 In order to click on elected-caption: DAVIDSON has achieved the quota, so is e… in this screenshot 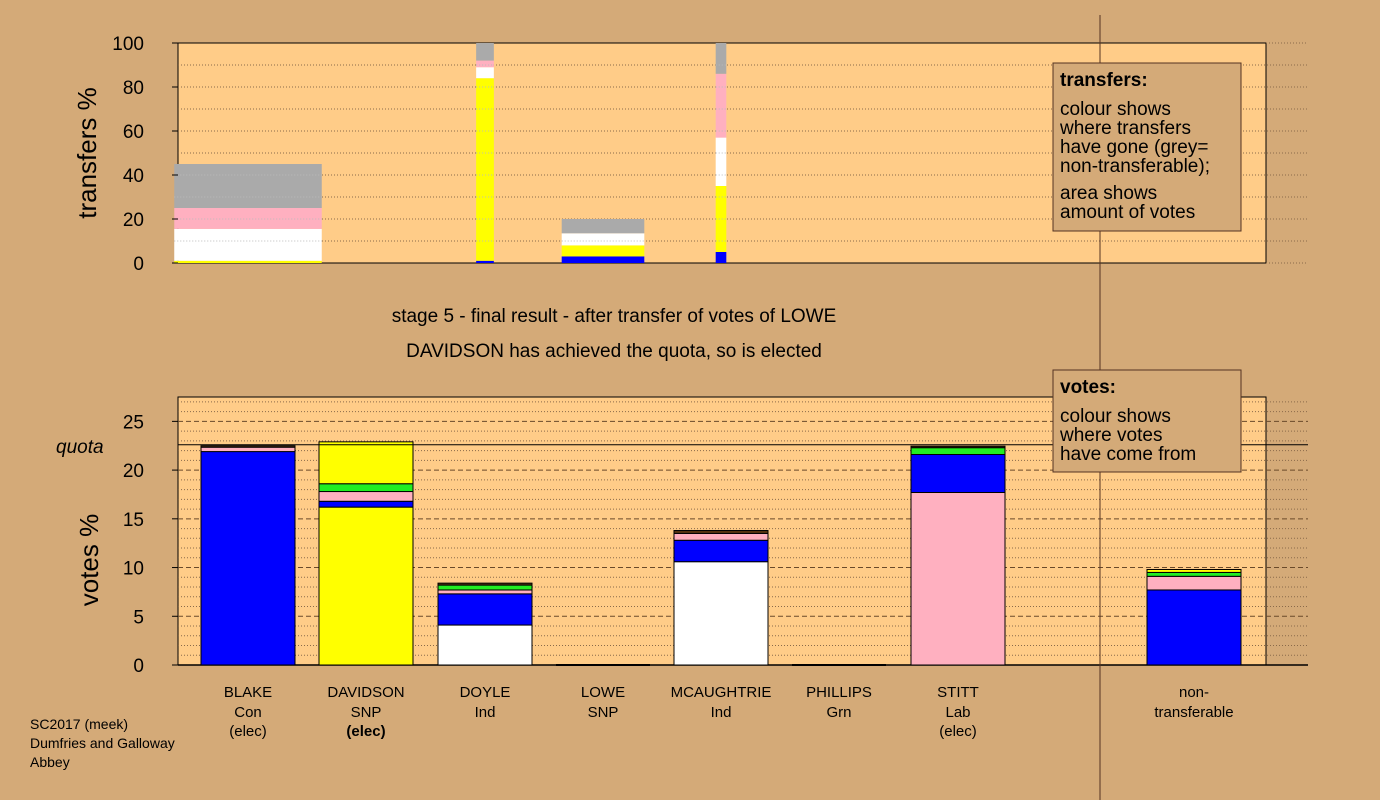, I will do `click(614, 351)`.